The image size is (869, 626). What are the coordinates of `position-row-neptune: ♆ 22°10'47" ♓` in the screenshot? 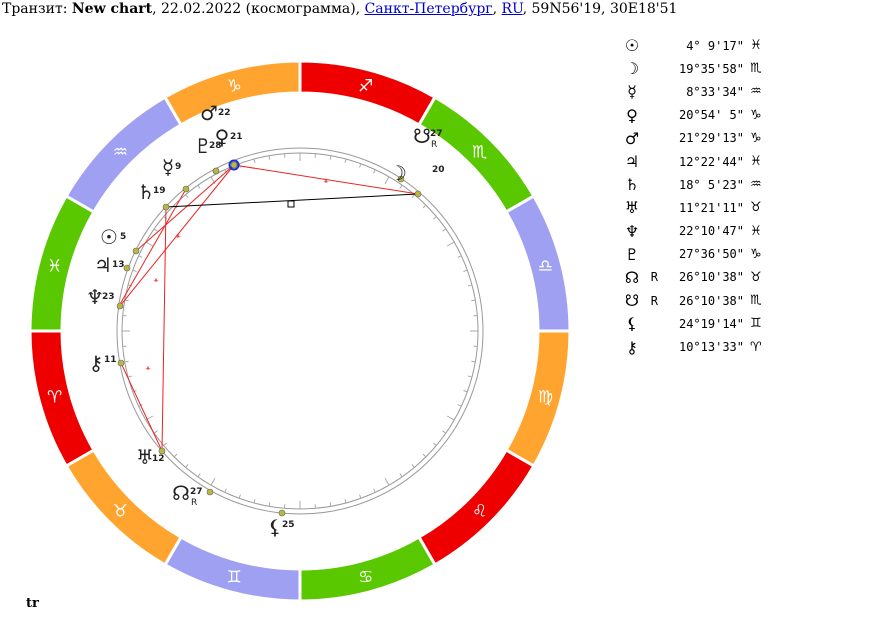 It's located at (695, 231).